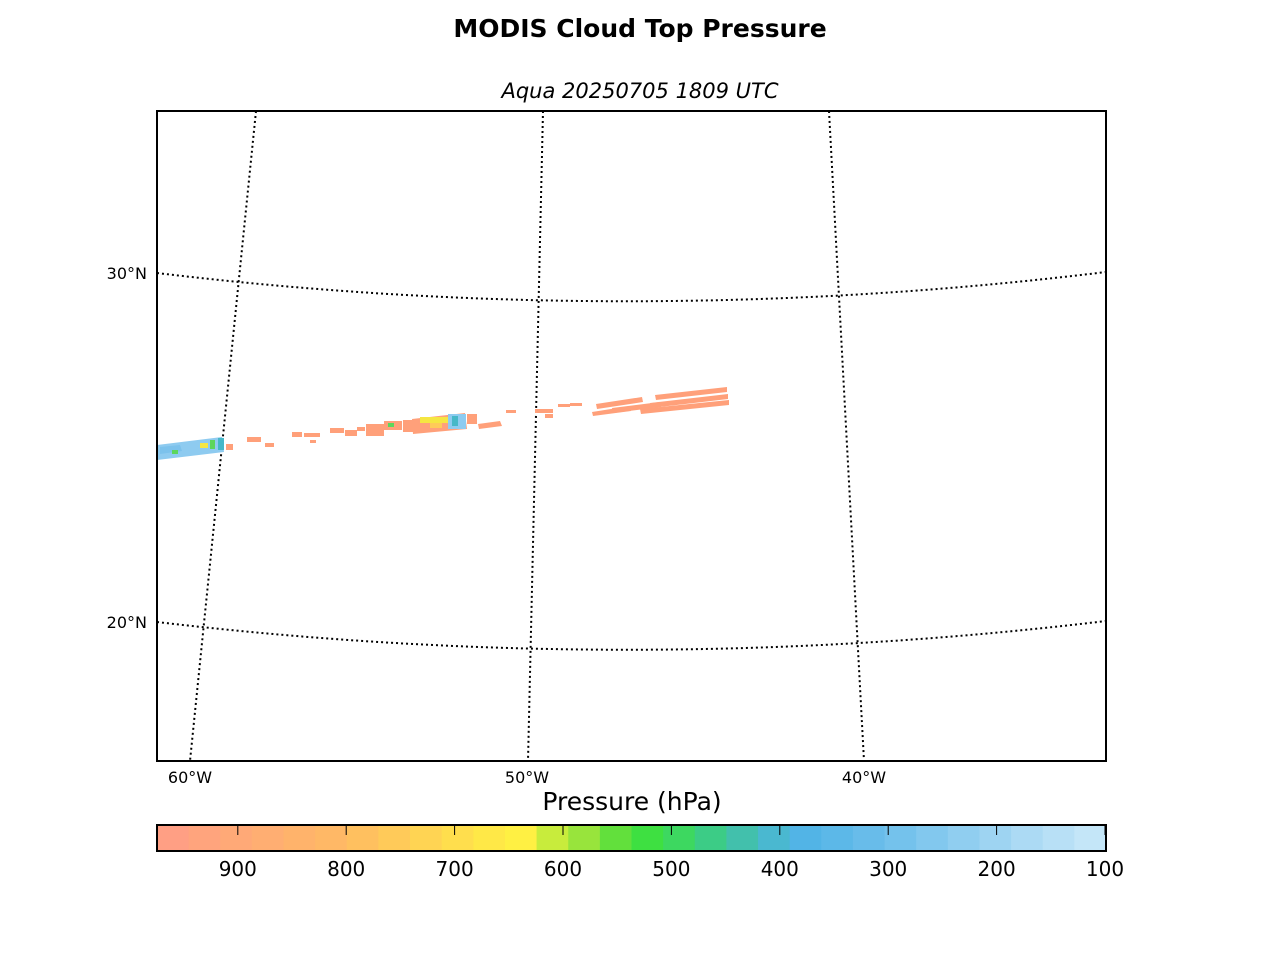  I want to click on lon-label-60w: 60°W, so click(190, 777).